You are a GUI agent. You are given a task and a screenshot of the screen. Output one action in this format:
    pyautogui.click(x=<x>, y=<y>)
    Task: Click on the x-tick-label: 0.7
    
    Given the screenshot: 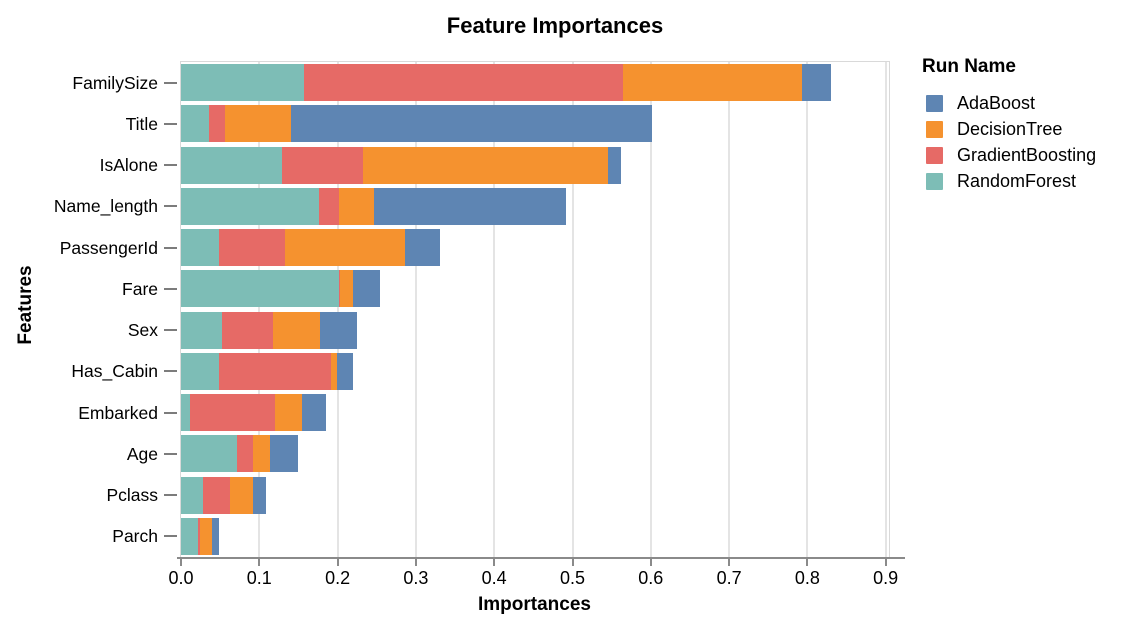 What is the action you would take?
    pyautogui.click(x=729, y=578)
    